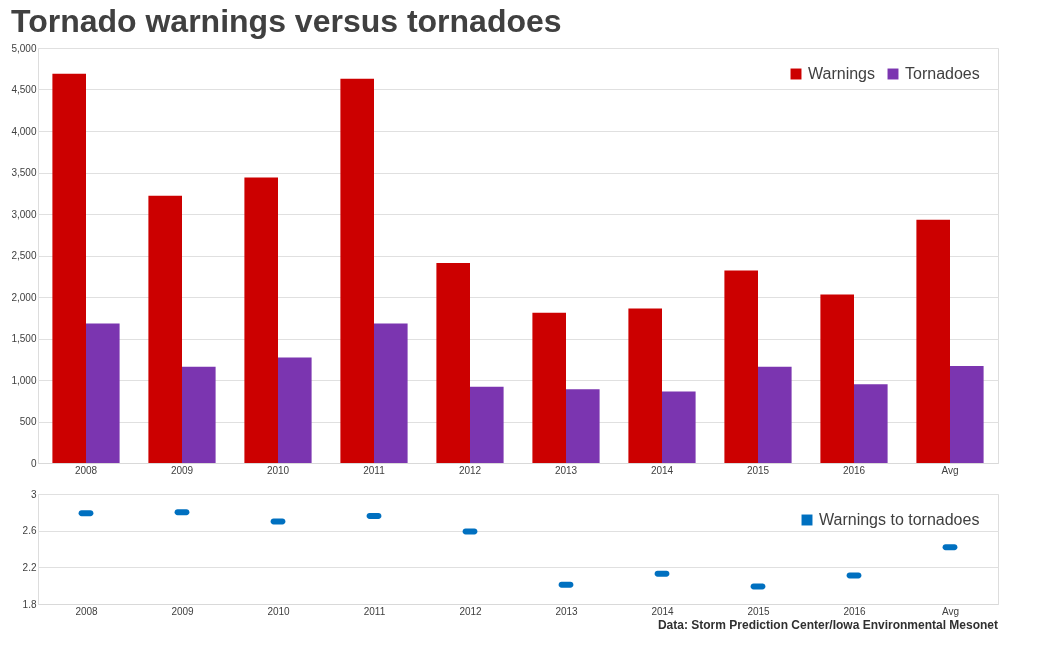  I want to click on y-tick-label: 2.2, so click(29, 567).